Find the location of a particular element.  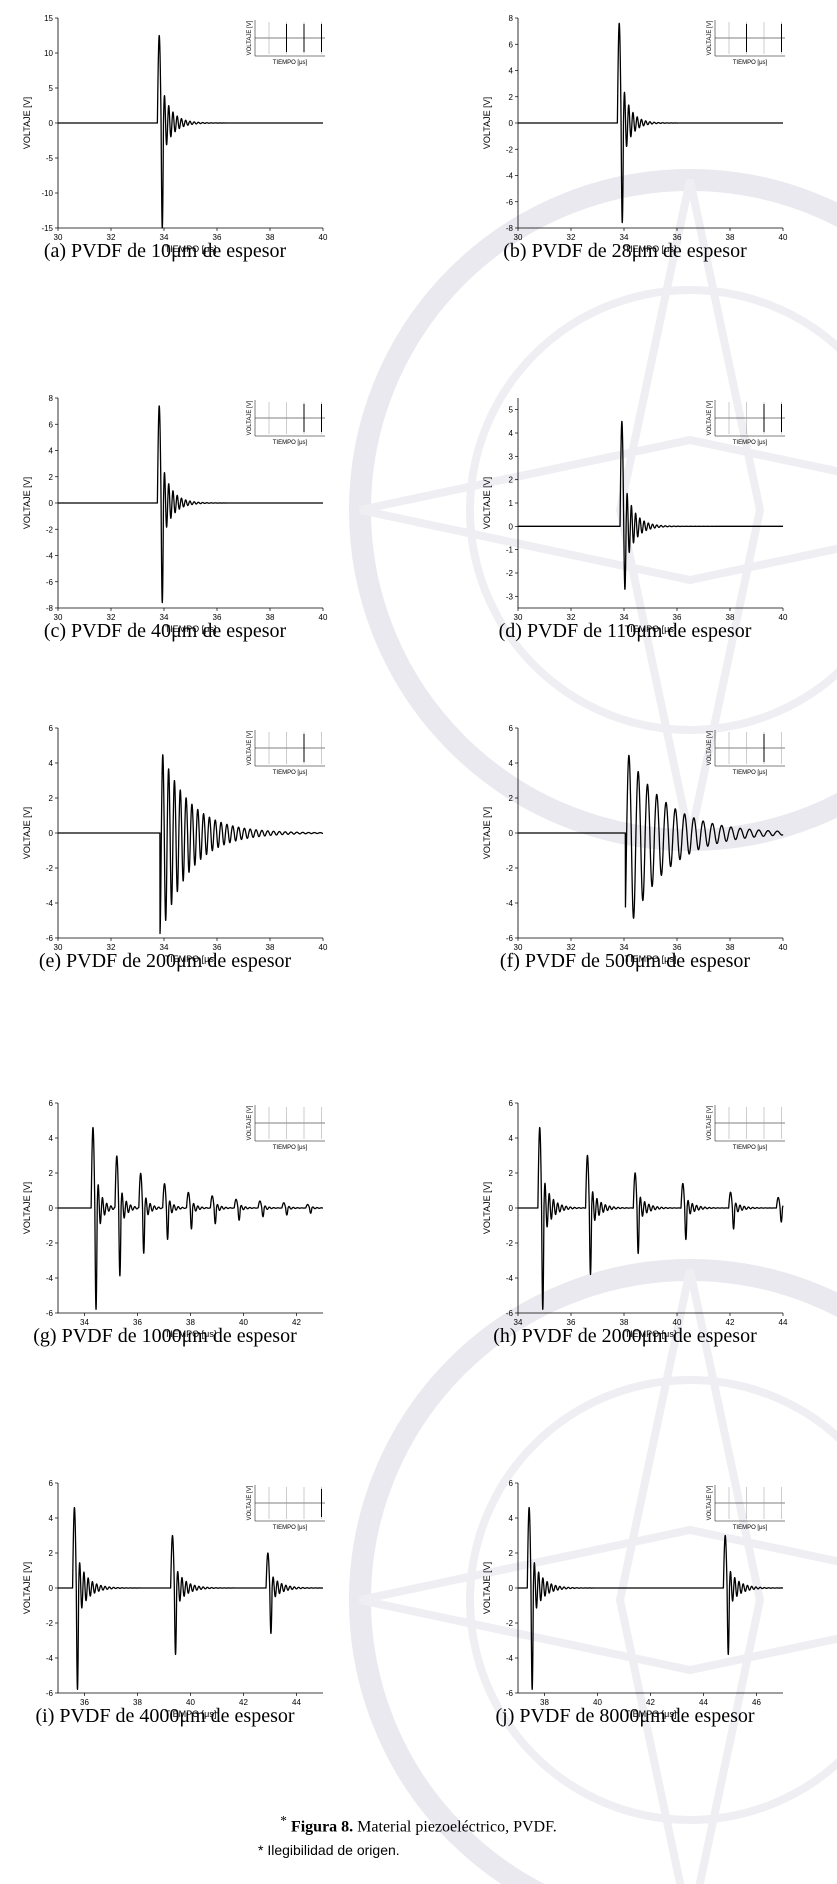

panel-caption: (i) PVDF de 4000μm de espesor is located at coordinates (165, 1716).